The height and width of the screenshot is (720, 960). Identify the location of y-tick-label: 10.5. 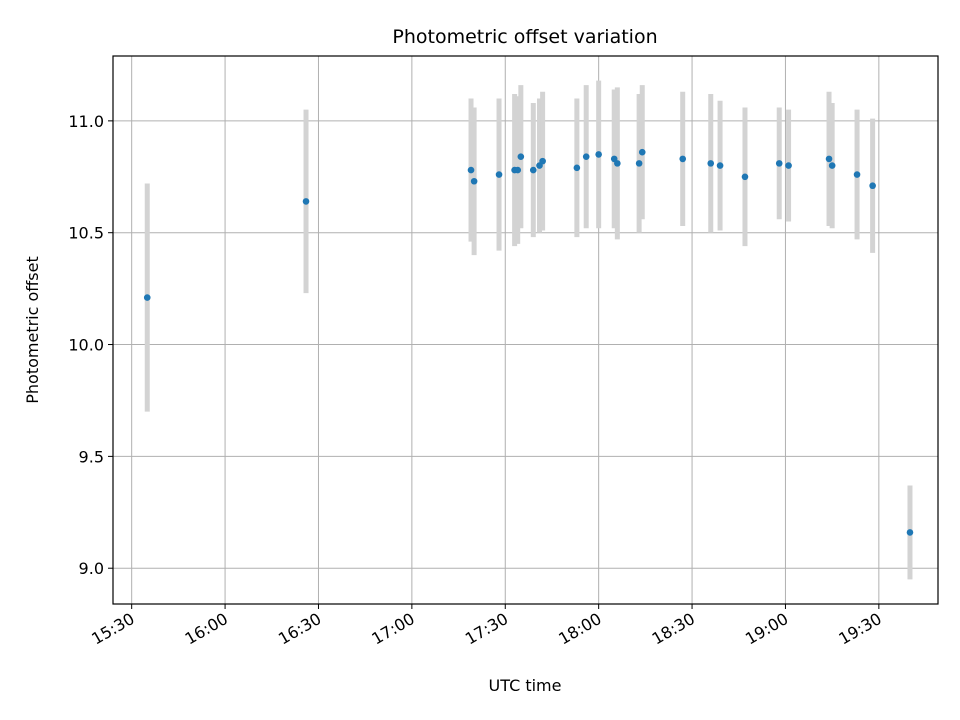
(86, 233).